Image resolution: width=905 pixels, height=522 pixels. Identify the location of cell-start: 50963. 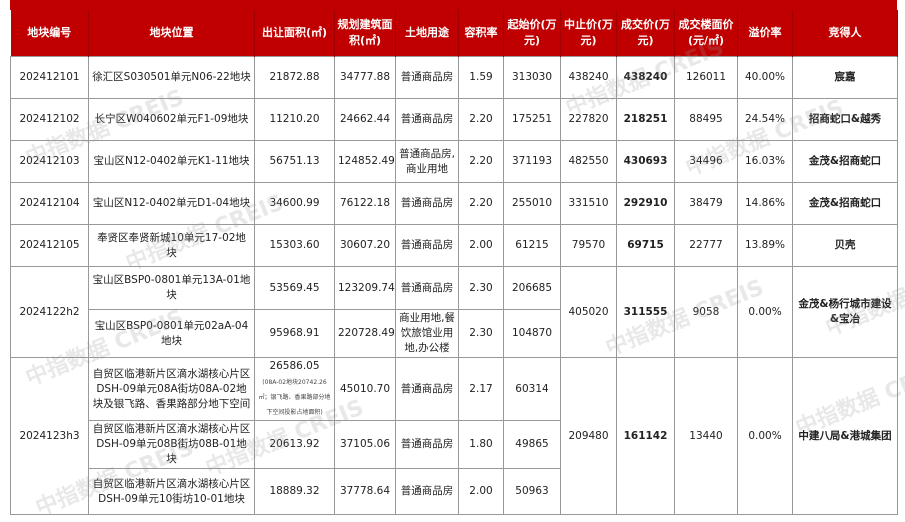
(532, 491).